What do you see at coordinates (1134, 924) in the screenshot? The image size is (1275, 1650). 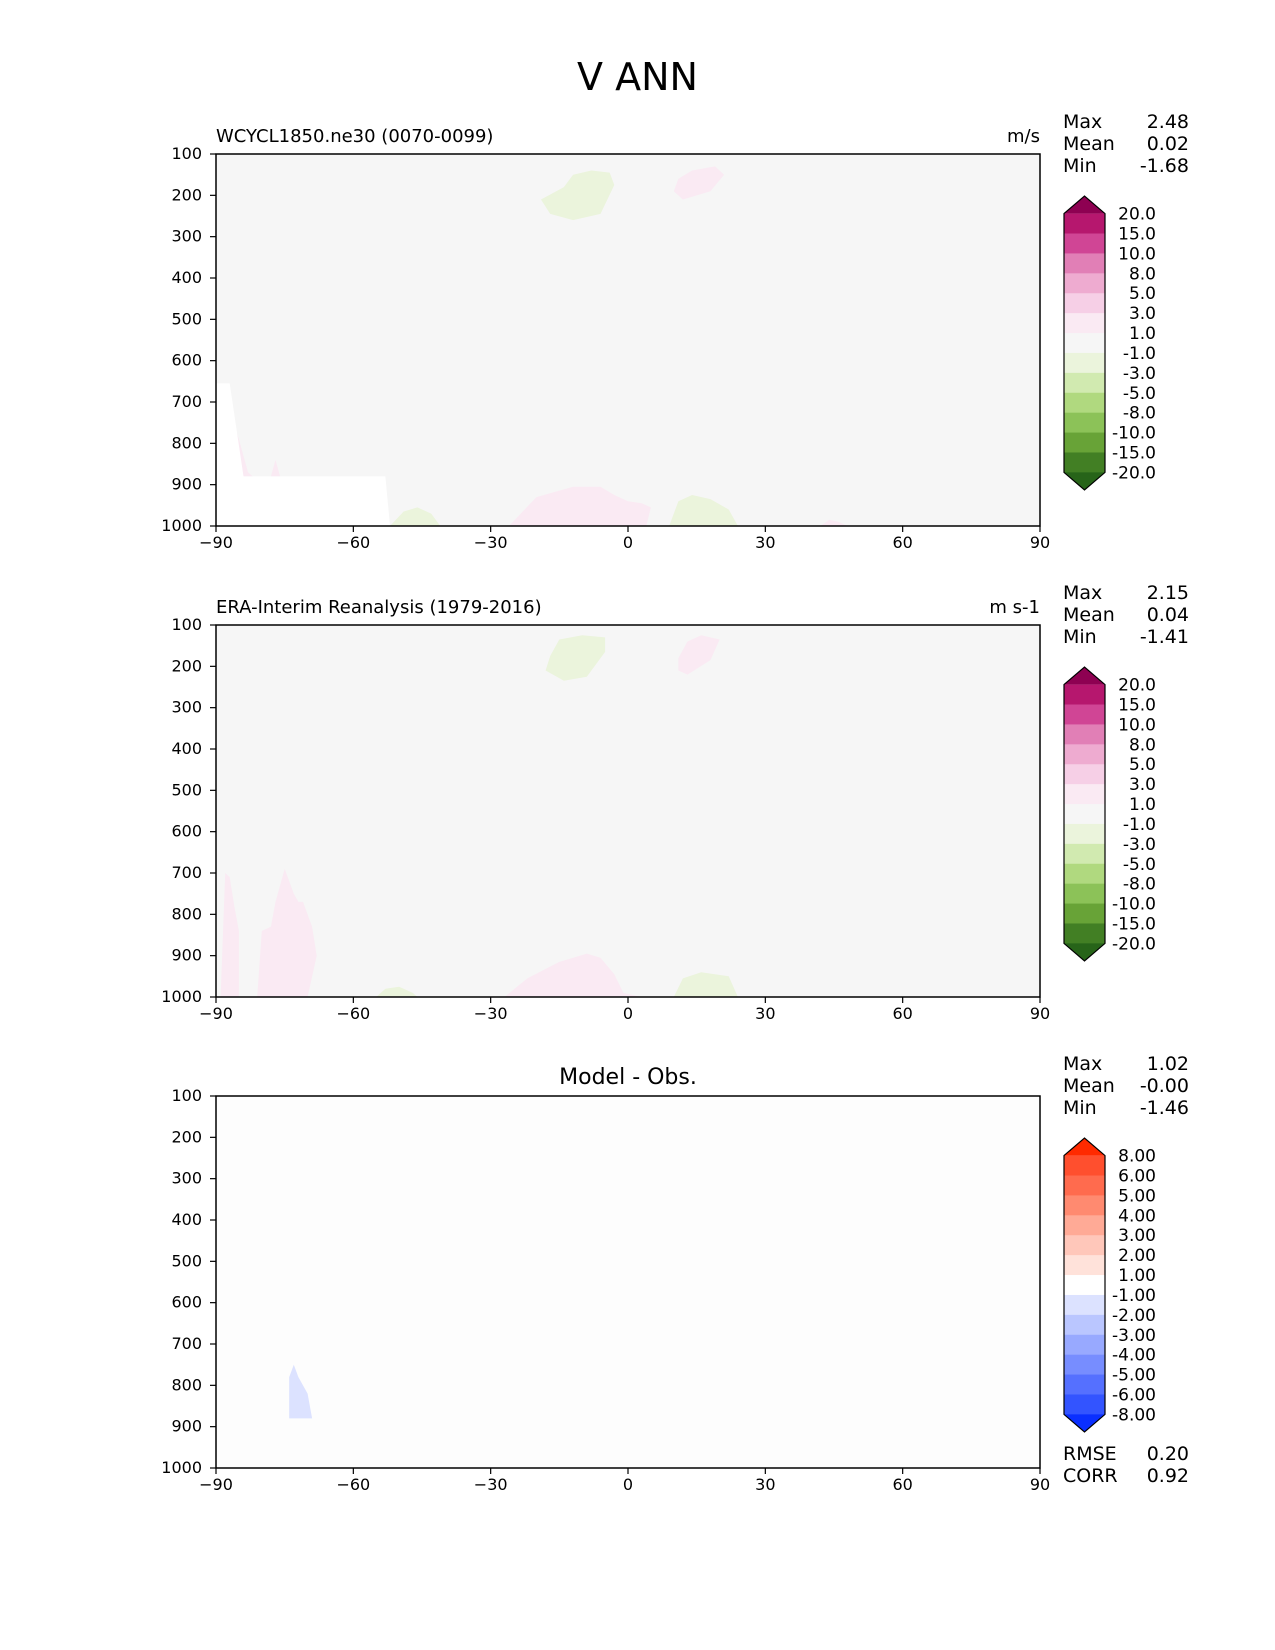 I see `colorbar-label: -15.0` at bounding box center [1134, 924].